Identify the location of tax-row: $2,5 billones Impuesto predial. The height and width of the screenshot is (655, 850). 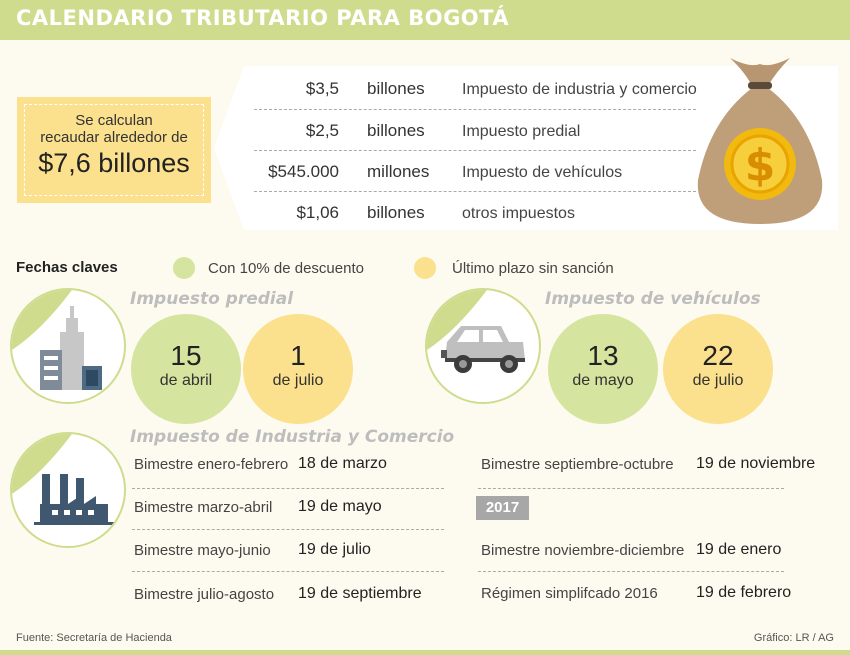
(474, 129).